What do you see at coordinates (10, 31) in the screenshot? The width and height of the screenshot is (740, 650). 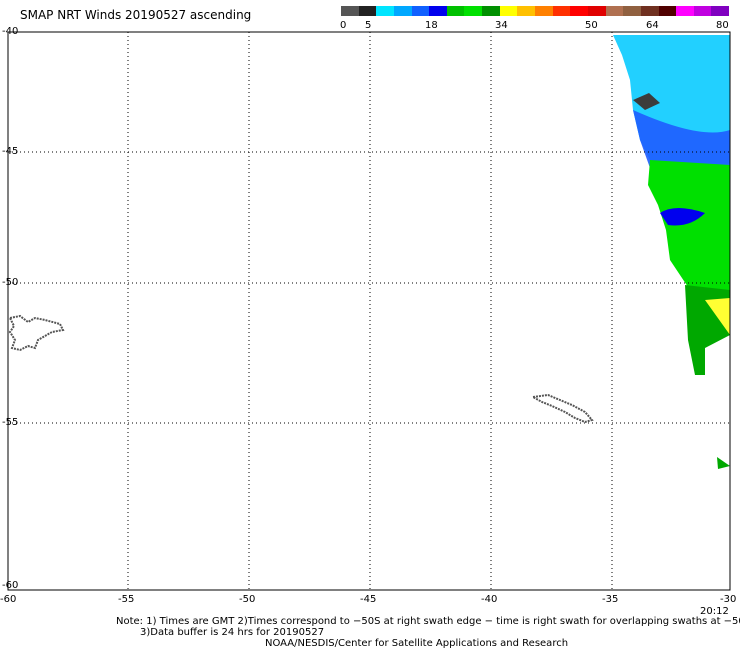 I see `y-tick--40: -40` at bounding box center [10, 31].